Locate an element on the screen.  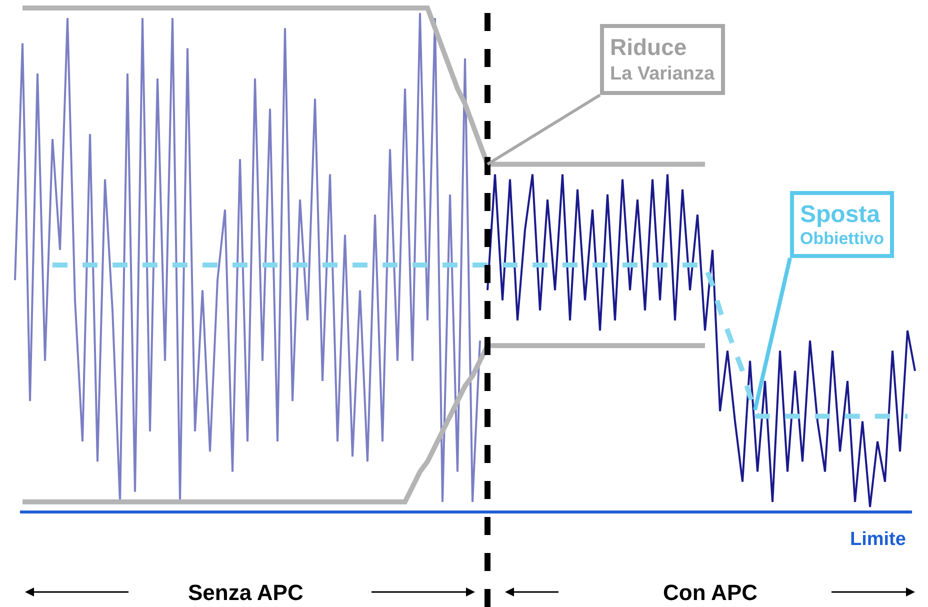
annotation: Sposta Obbiettivo is located at coordinates (842, 224).